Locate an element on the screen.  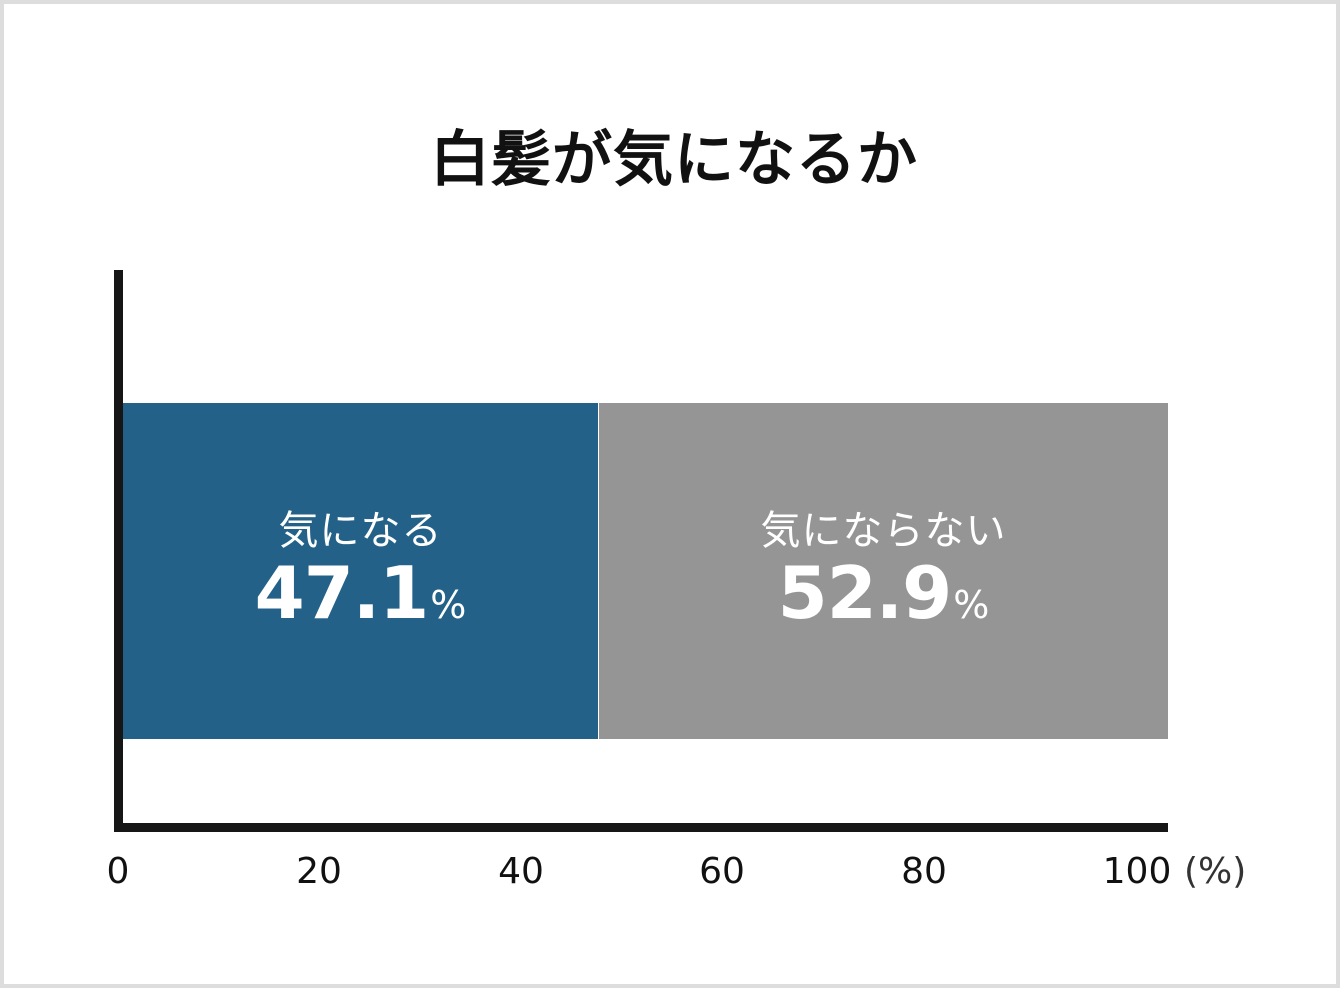
x-tick-80: 80 is located at coordinates (924, 871).